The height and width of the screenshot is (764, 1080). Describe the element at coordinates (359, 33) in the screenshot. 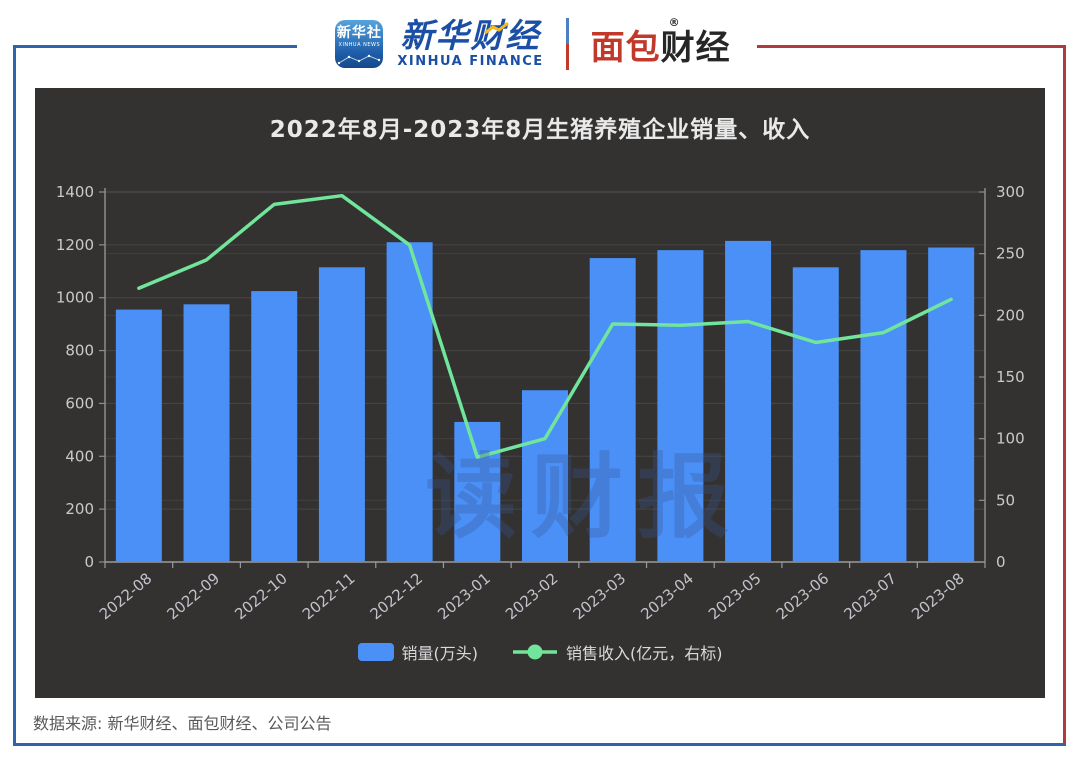

I see `app-icon-label: 新华社` at that location.